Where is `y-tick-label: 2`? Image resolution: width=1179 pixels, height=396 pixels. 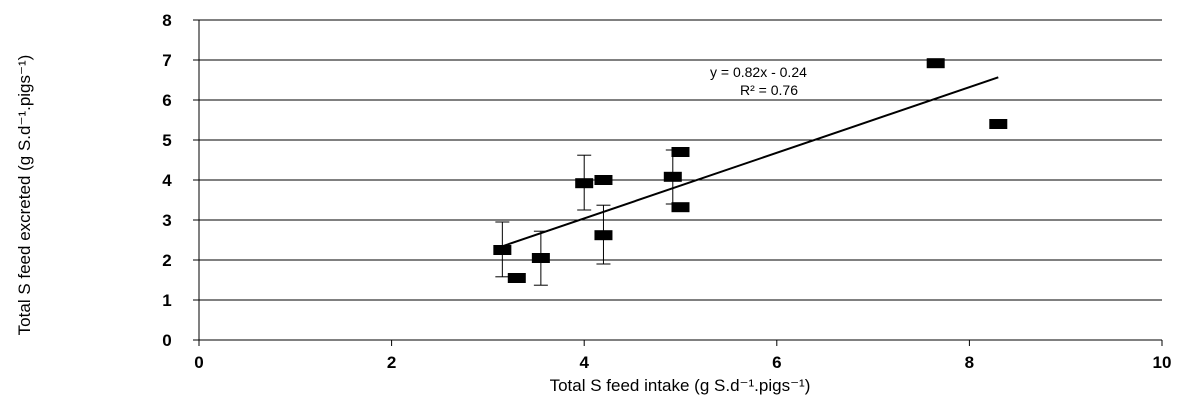
y-tick-label: 2 is located at coordinates (166, 260).